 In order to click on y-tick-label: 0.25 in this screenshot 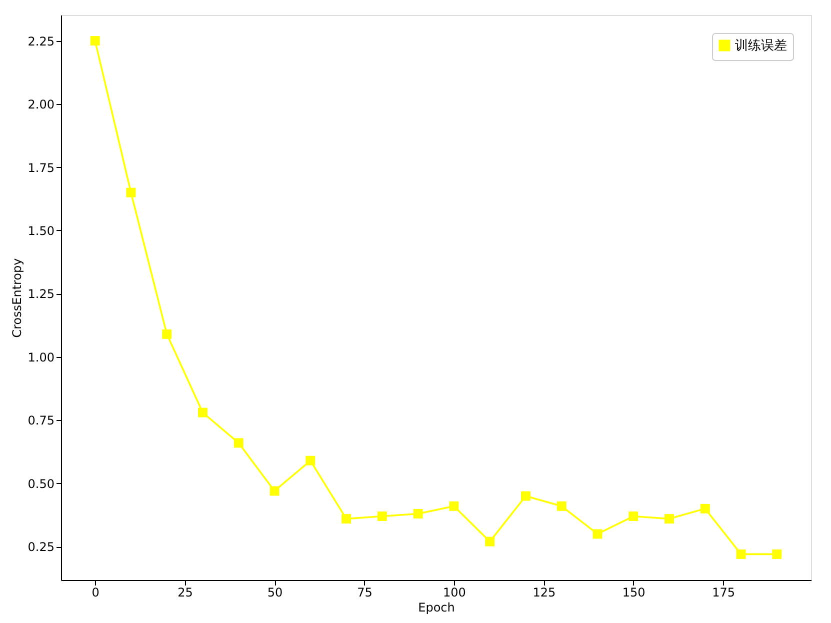, I will do `click(41, 547)`.